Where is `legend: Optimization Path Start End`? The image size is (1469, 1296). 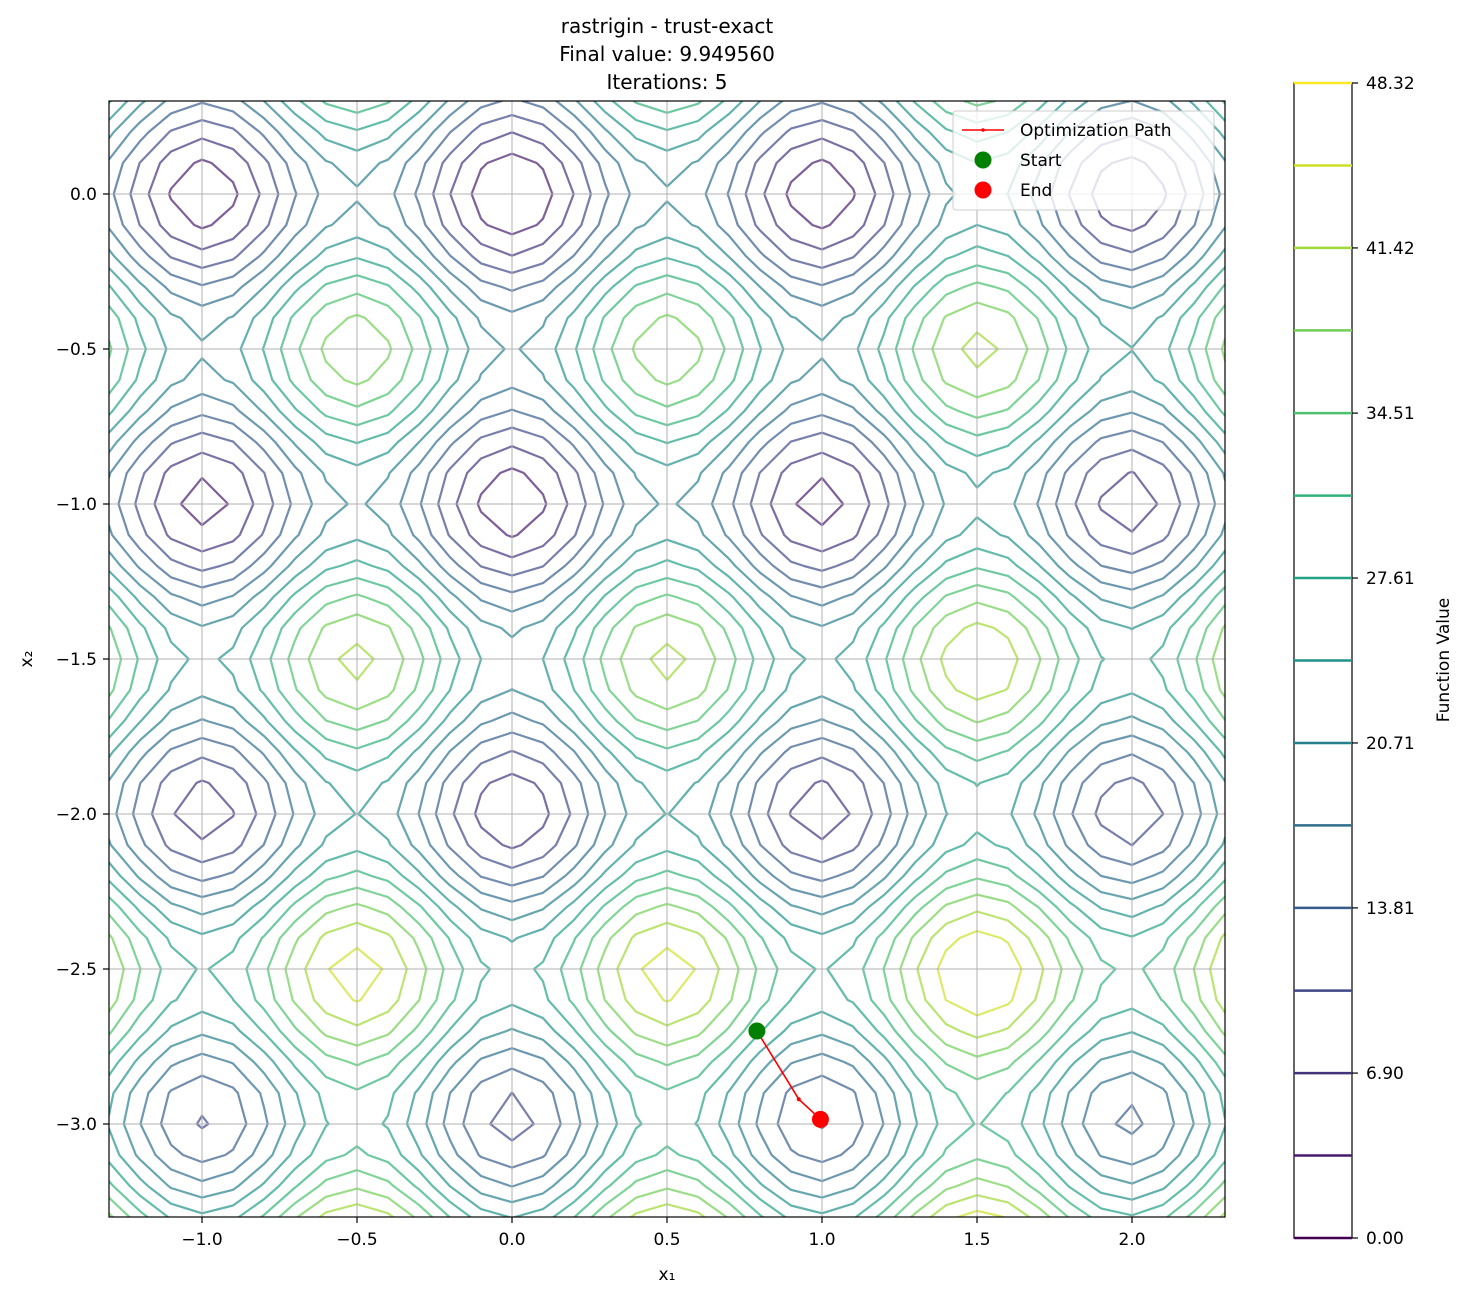 legend: Optimization Path Start End is located at coordinates (1083, 160).